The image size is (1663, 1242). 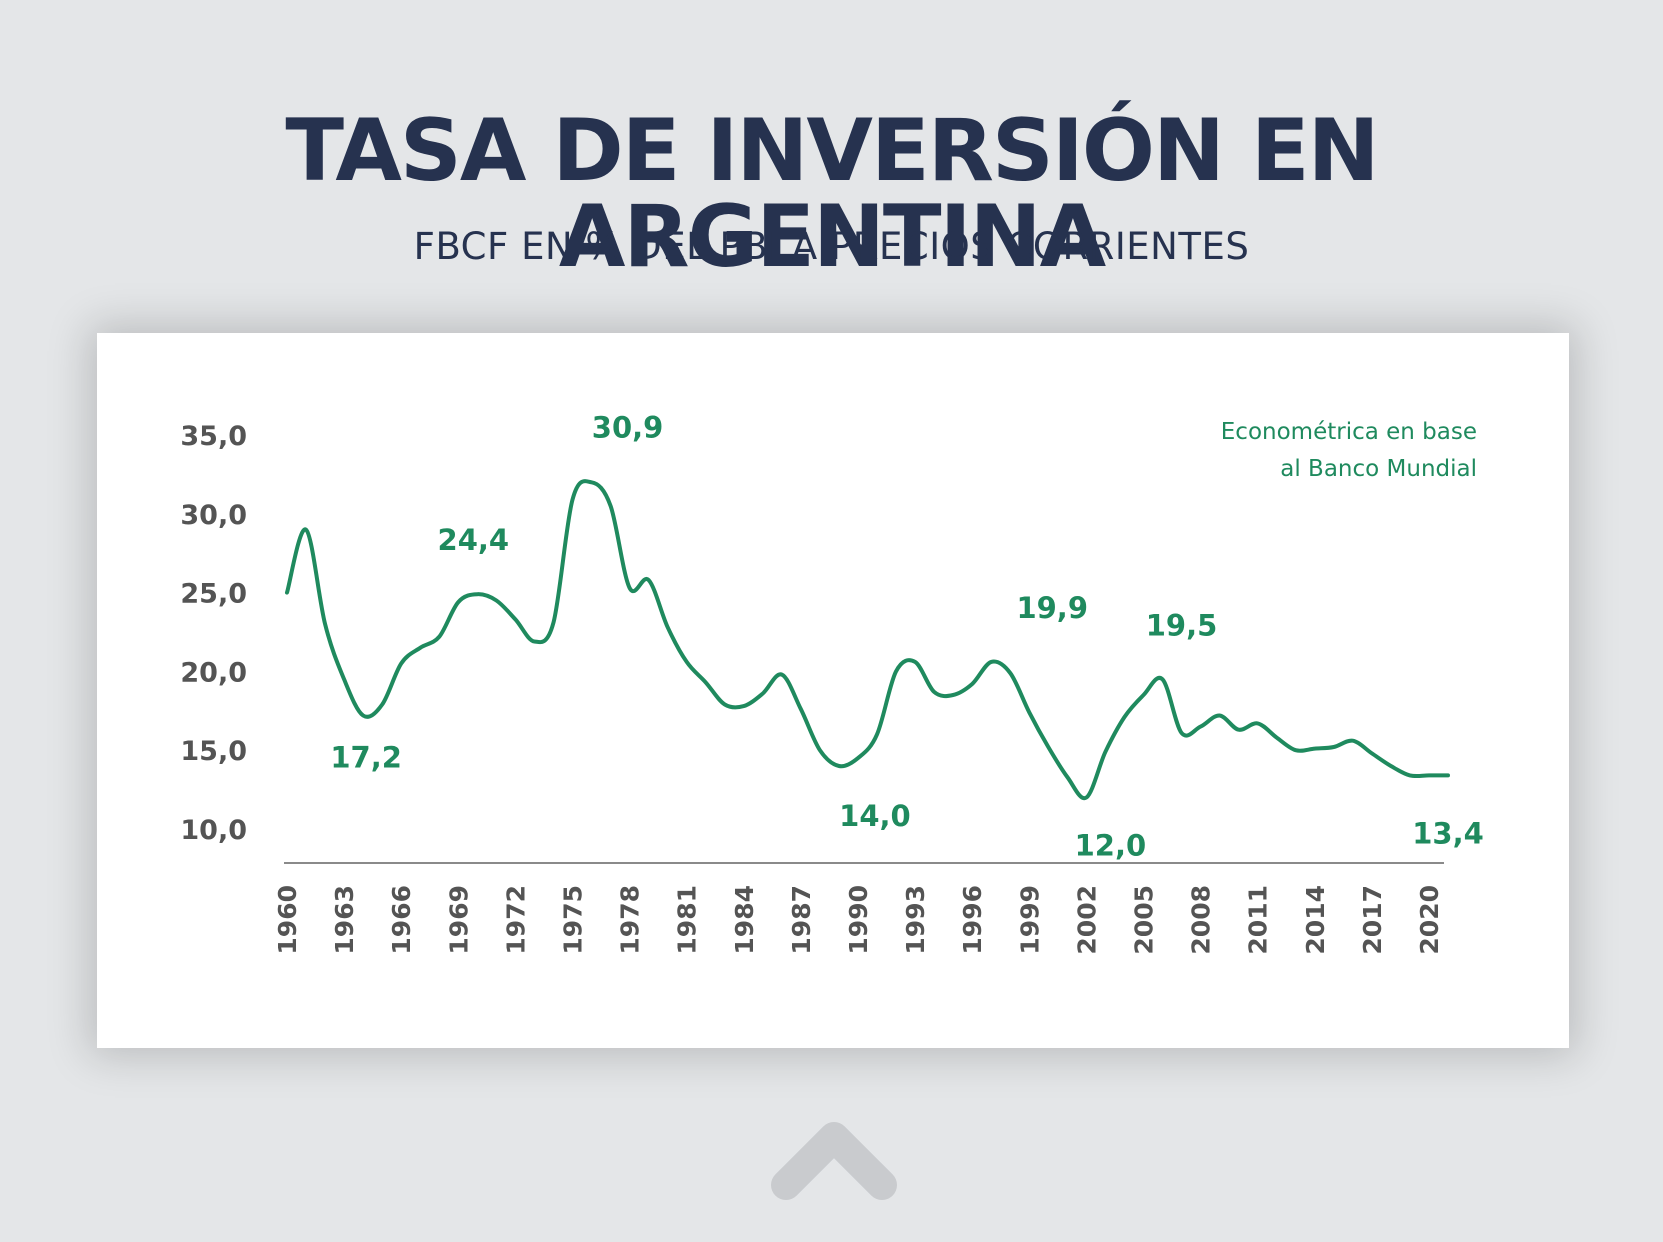 I want to click on source-note-line-2: al Banco Mundial, so click(x=1378, y=469).